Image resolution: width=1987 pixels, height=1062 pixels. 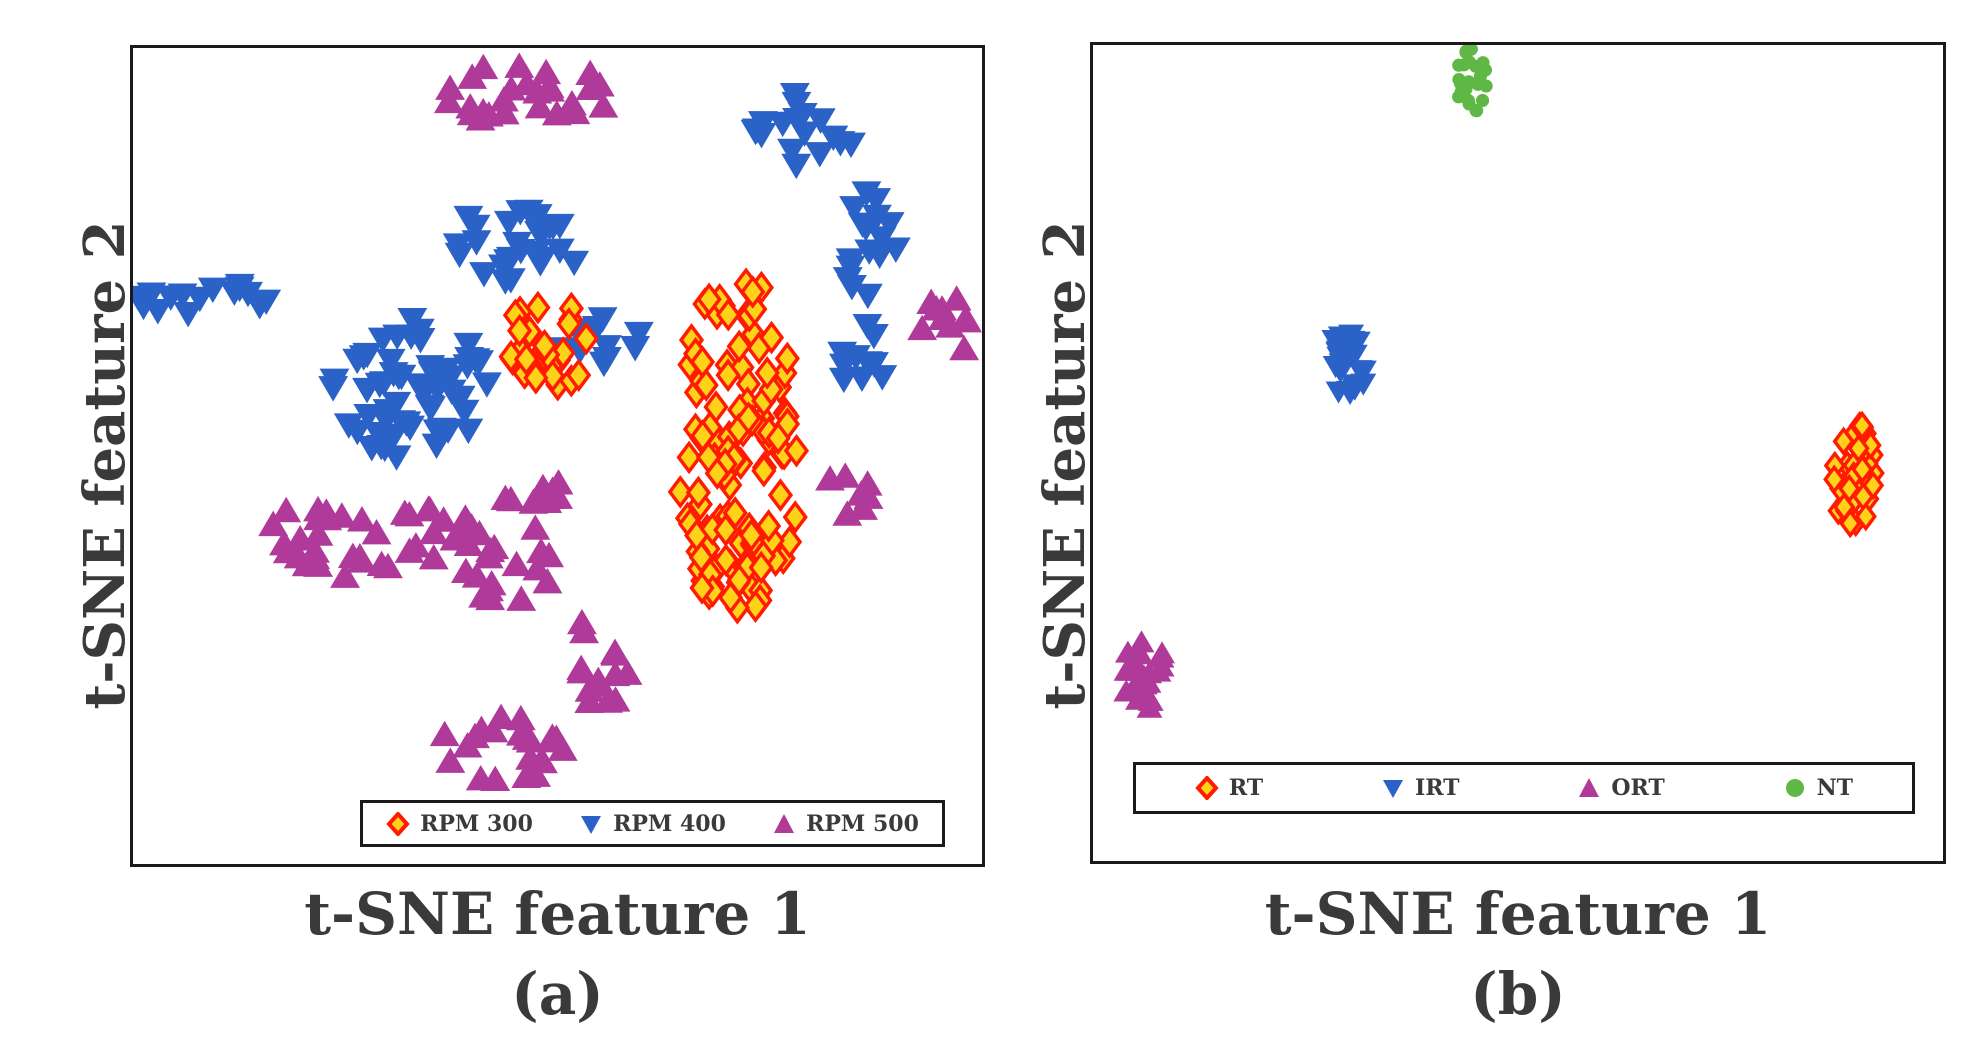 I want to click on legend-label: ORT, so click(x=1638, y=788).